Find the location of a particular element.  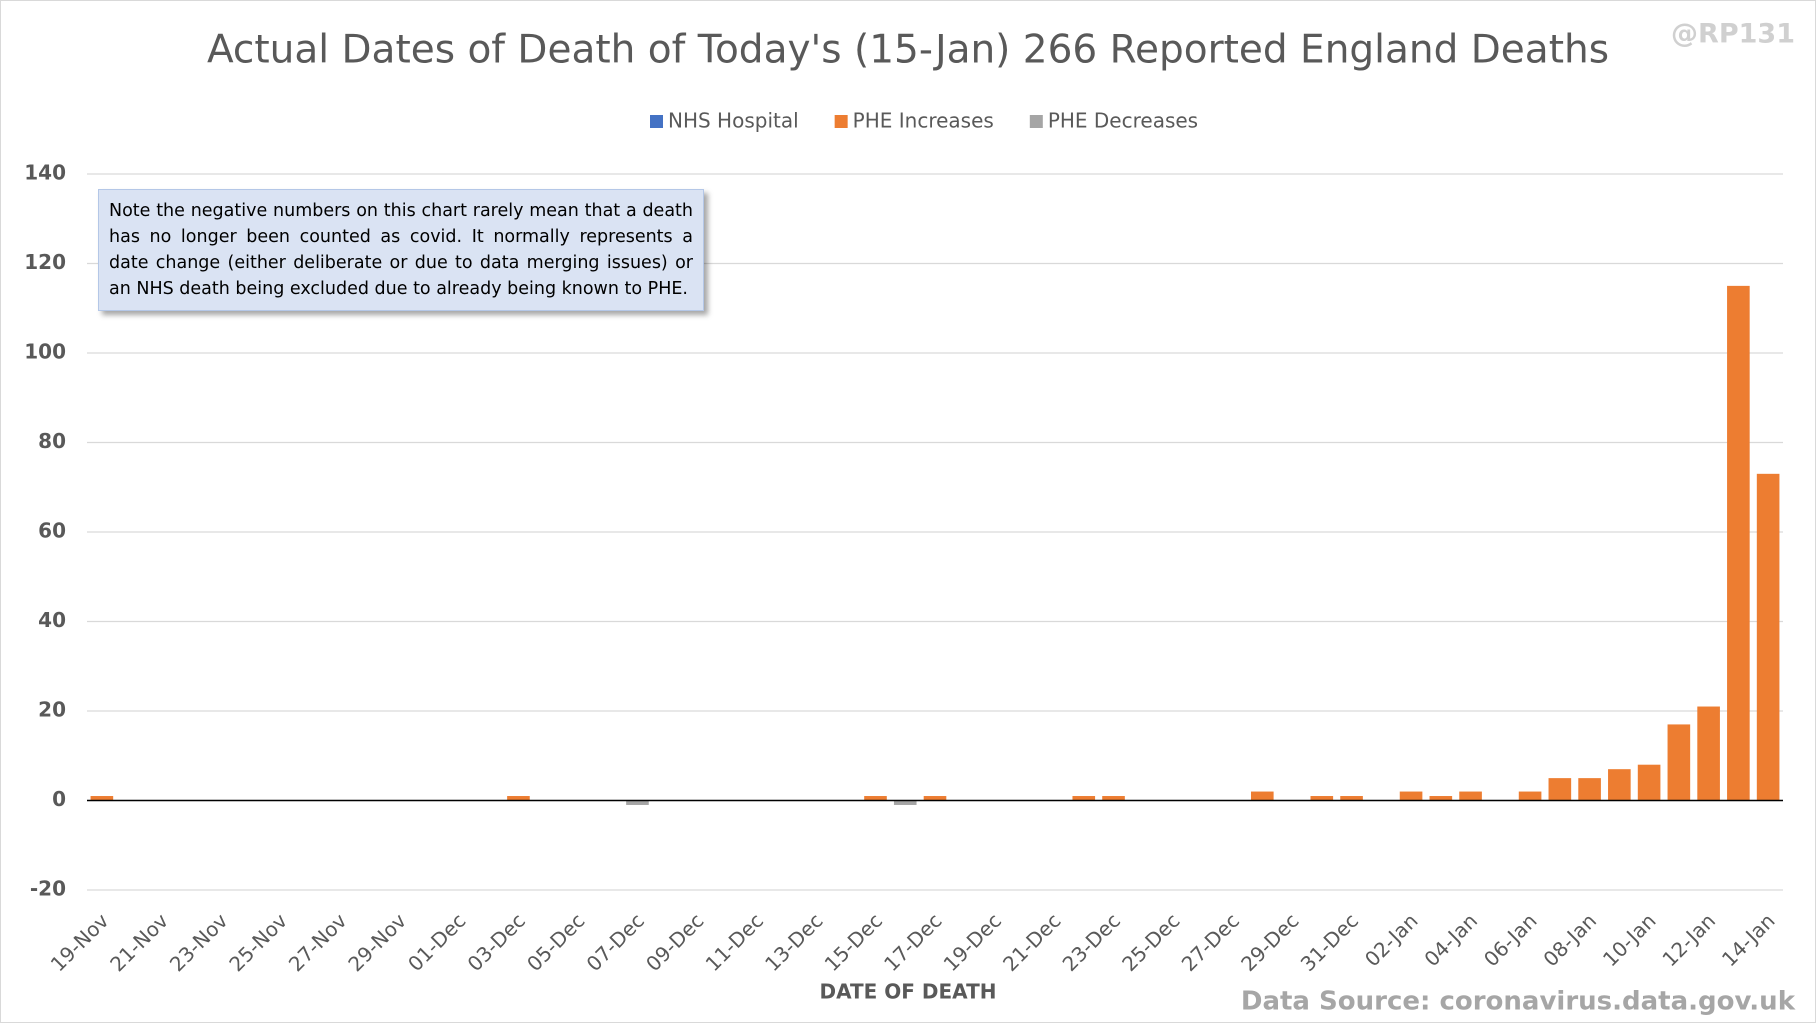

x-tick-label: 08-Jan is located at coordinates (1569, 940).